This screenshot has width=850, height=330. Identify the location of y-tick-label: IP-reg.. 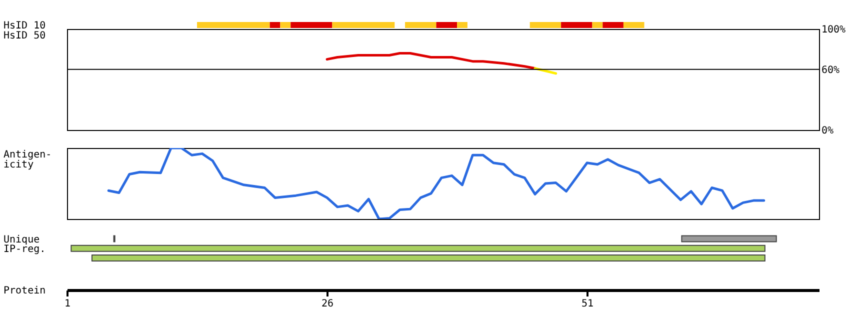
(25, 249).